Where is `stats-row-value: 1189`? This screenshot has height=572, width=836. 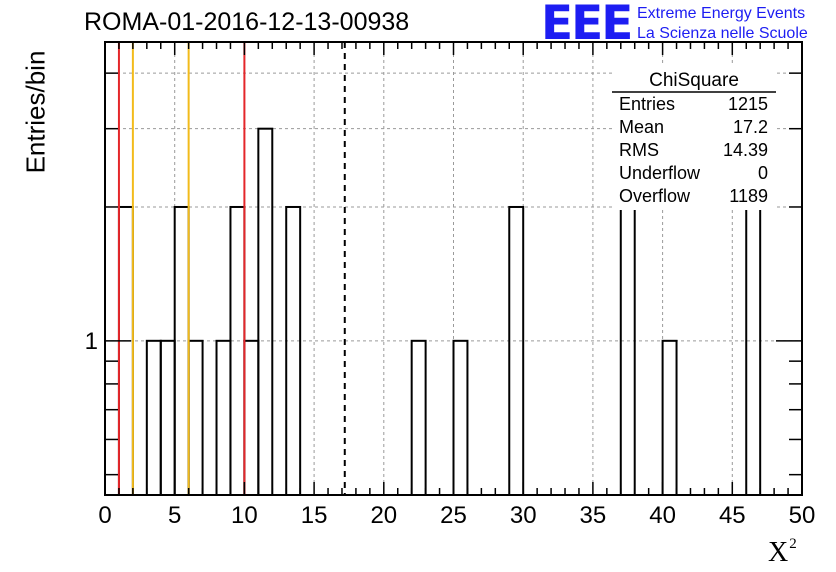
stats-row-value: 1189 is located at coordinates (748, 196).